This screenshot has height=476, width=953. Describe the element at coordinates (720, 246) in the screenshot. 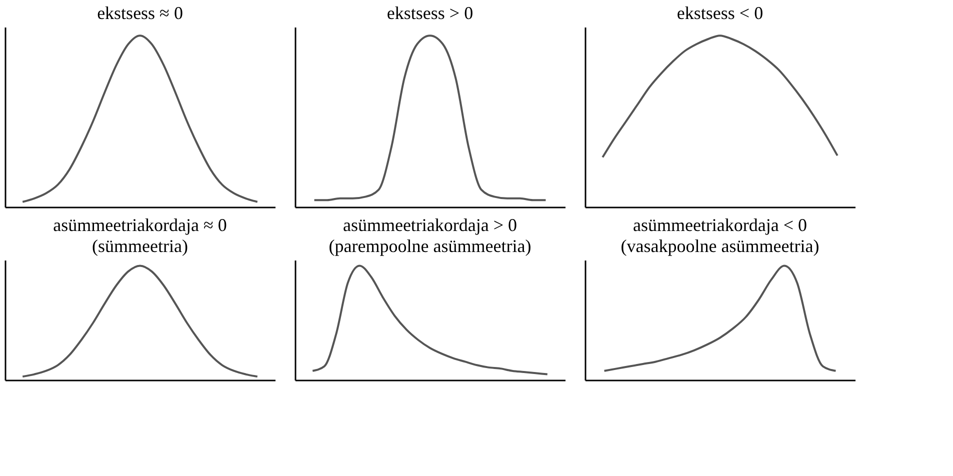

I see `chart-subtitle: (vasakpoolne asümmeetria)` at that location.